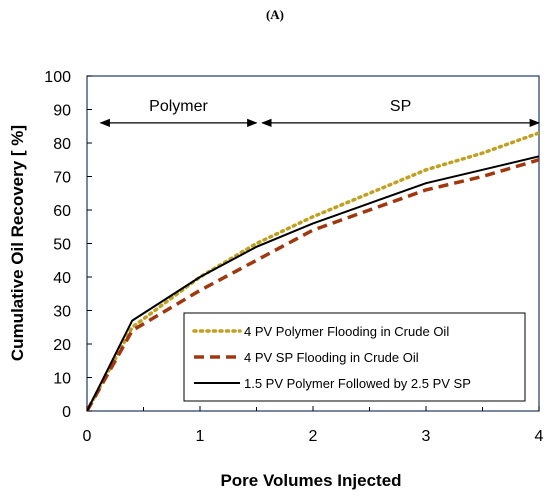 The height and width of the screenshot is (497, 550). I want to click on x-tick-label: 3, so click(426, 436).